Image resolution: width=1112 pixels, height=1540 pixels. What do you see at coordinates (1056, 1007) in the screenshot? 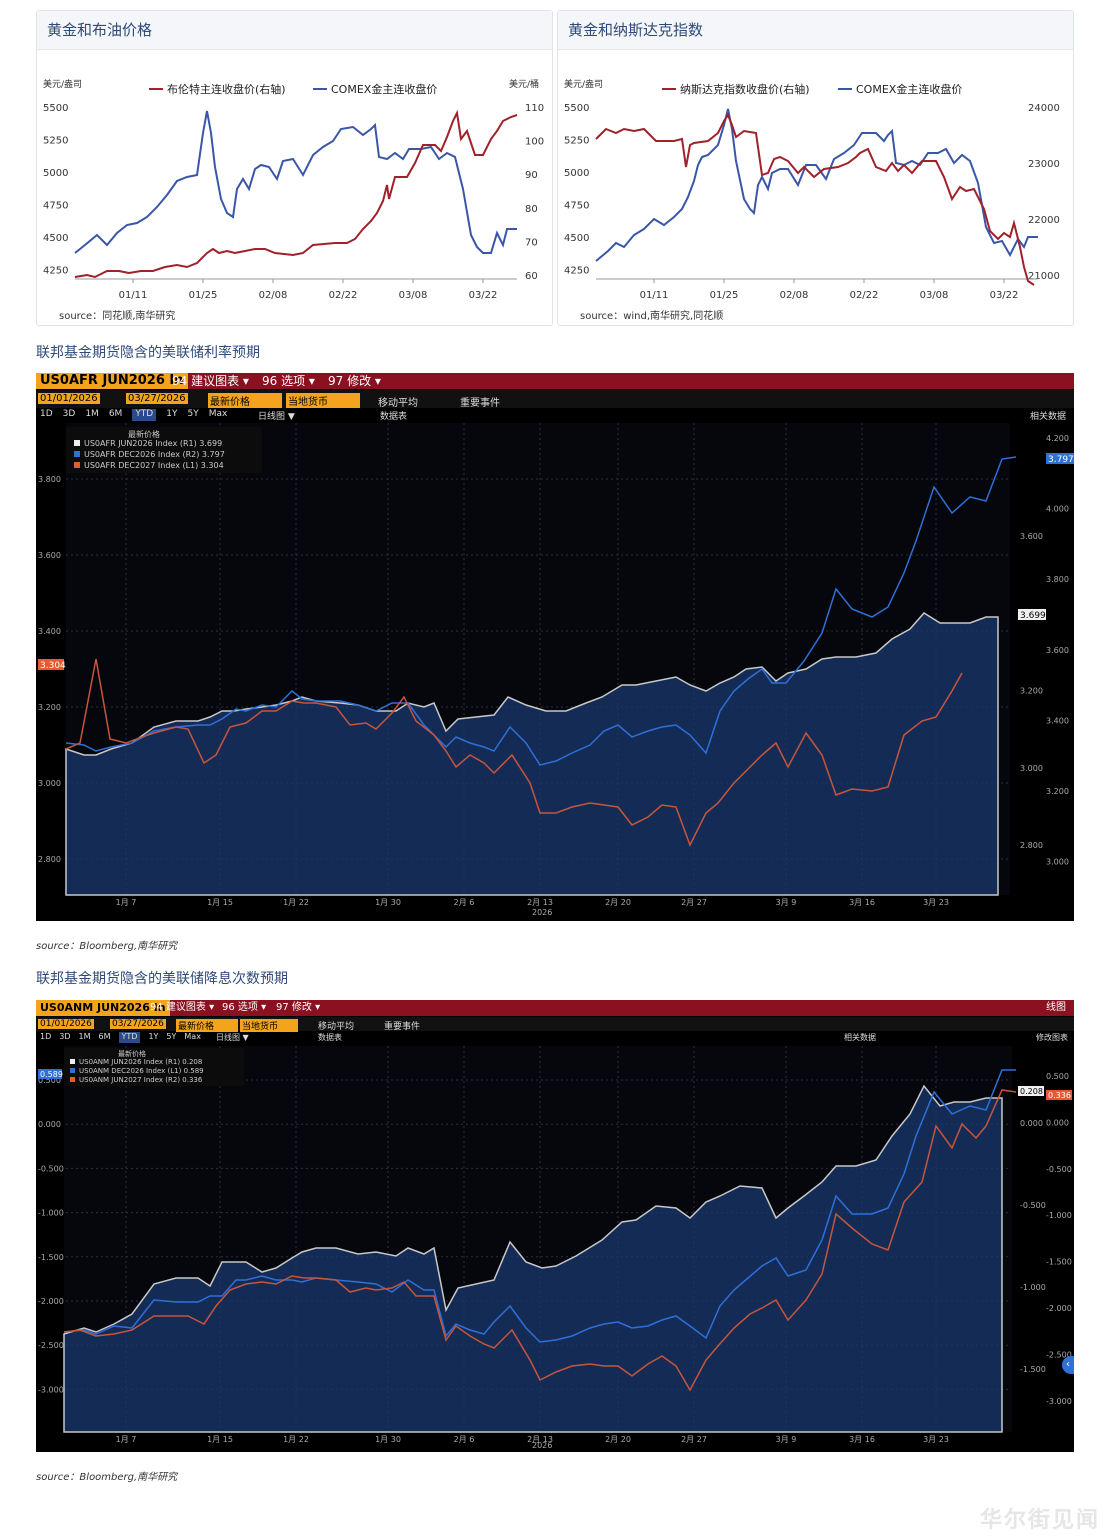
I see `line-chart-label: 线图` at bounding box center [1056, 1007].